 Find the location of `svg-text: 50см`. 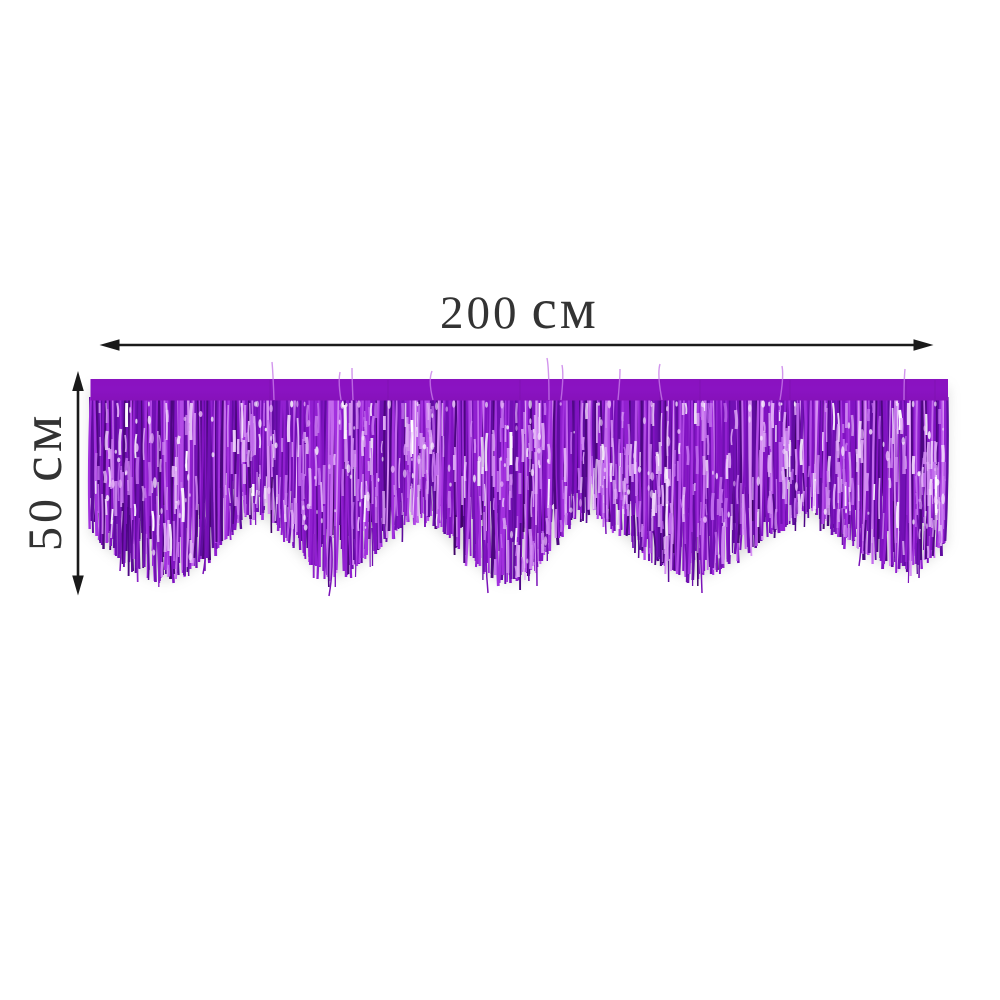

svg-text: 50см is located at coordinates (41, 481).